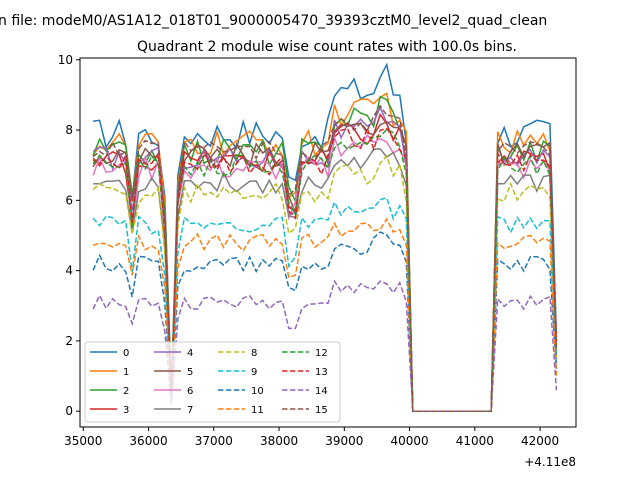 The width and height of the screenshot is (640, 480). Describe the element at coordinates (83, 441) in the screenshot. I see `x-tick-label: 35000` at that location.